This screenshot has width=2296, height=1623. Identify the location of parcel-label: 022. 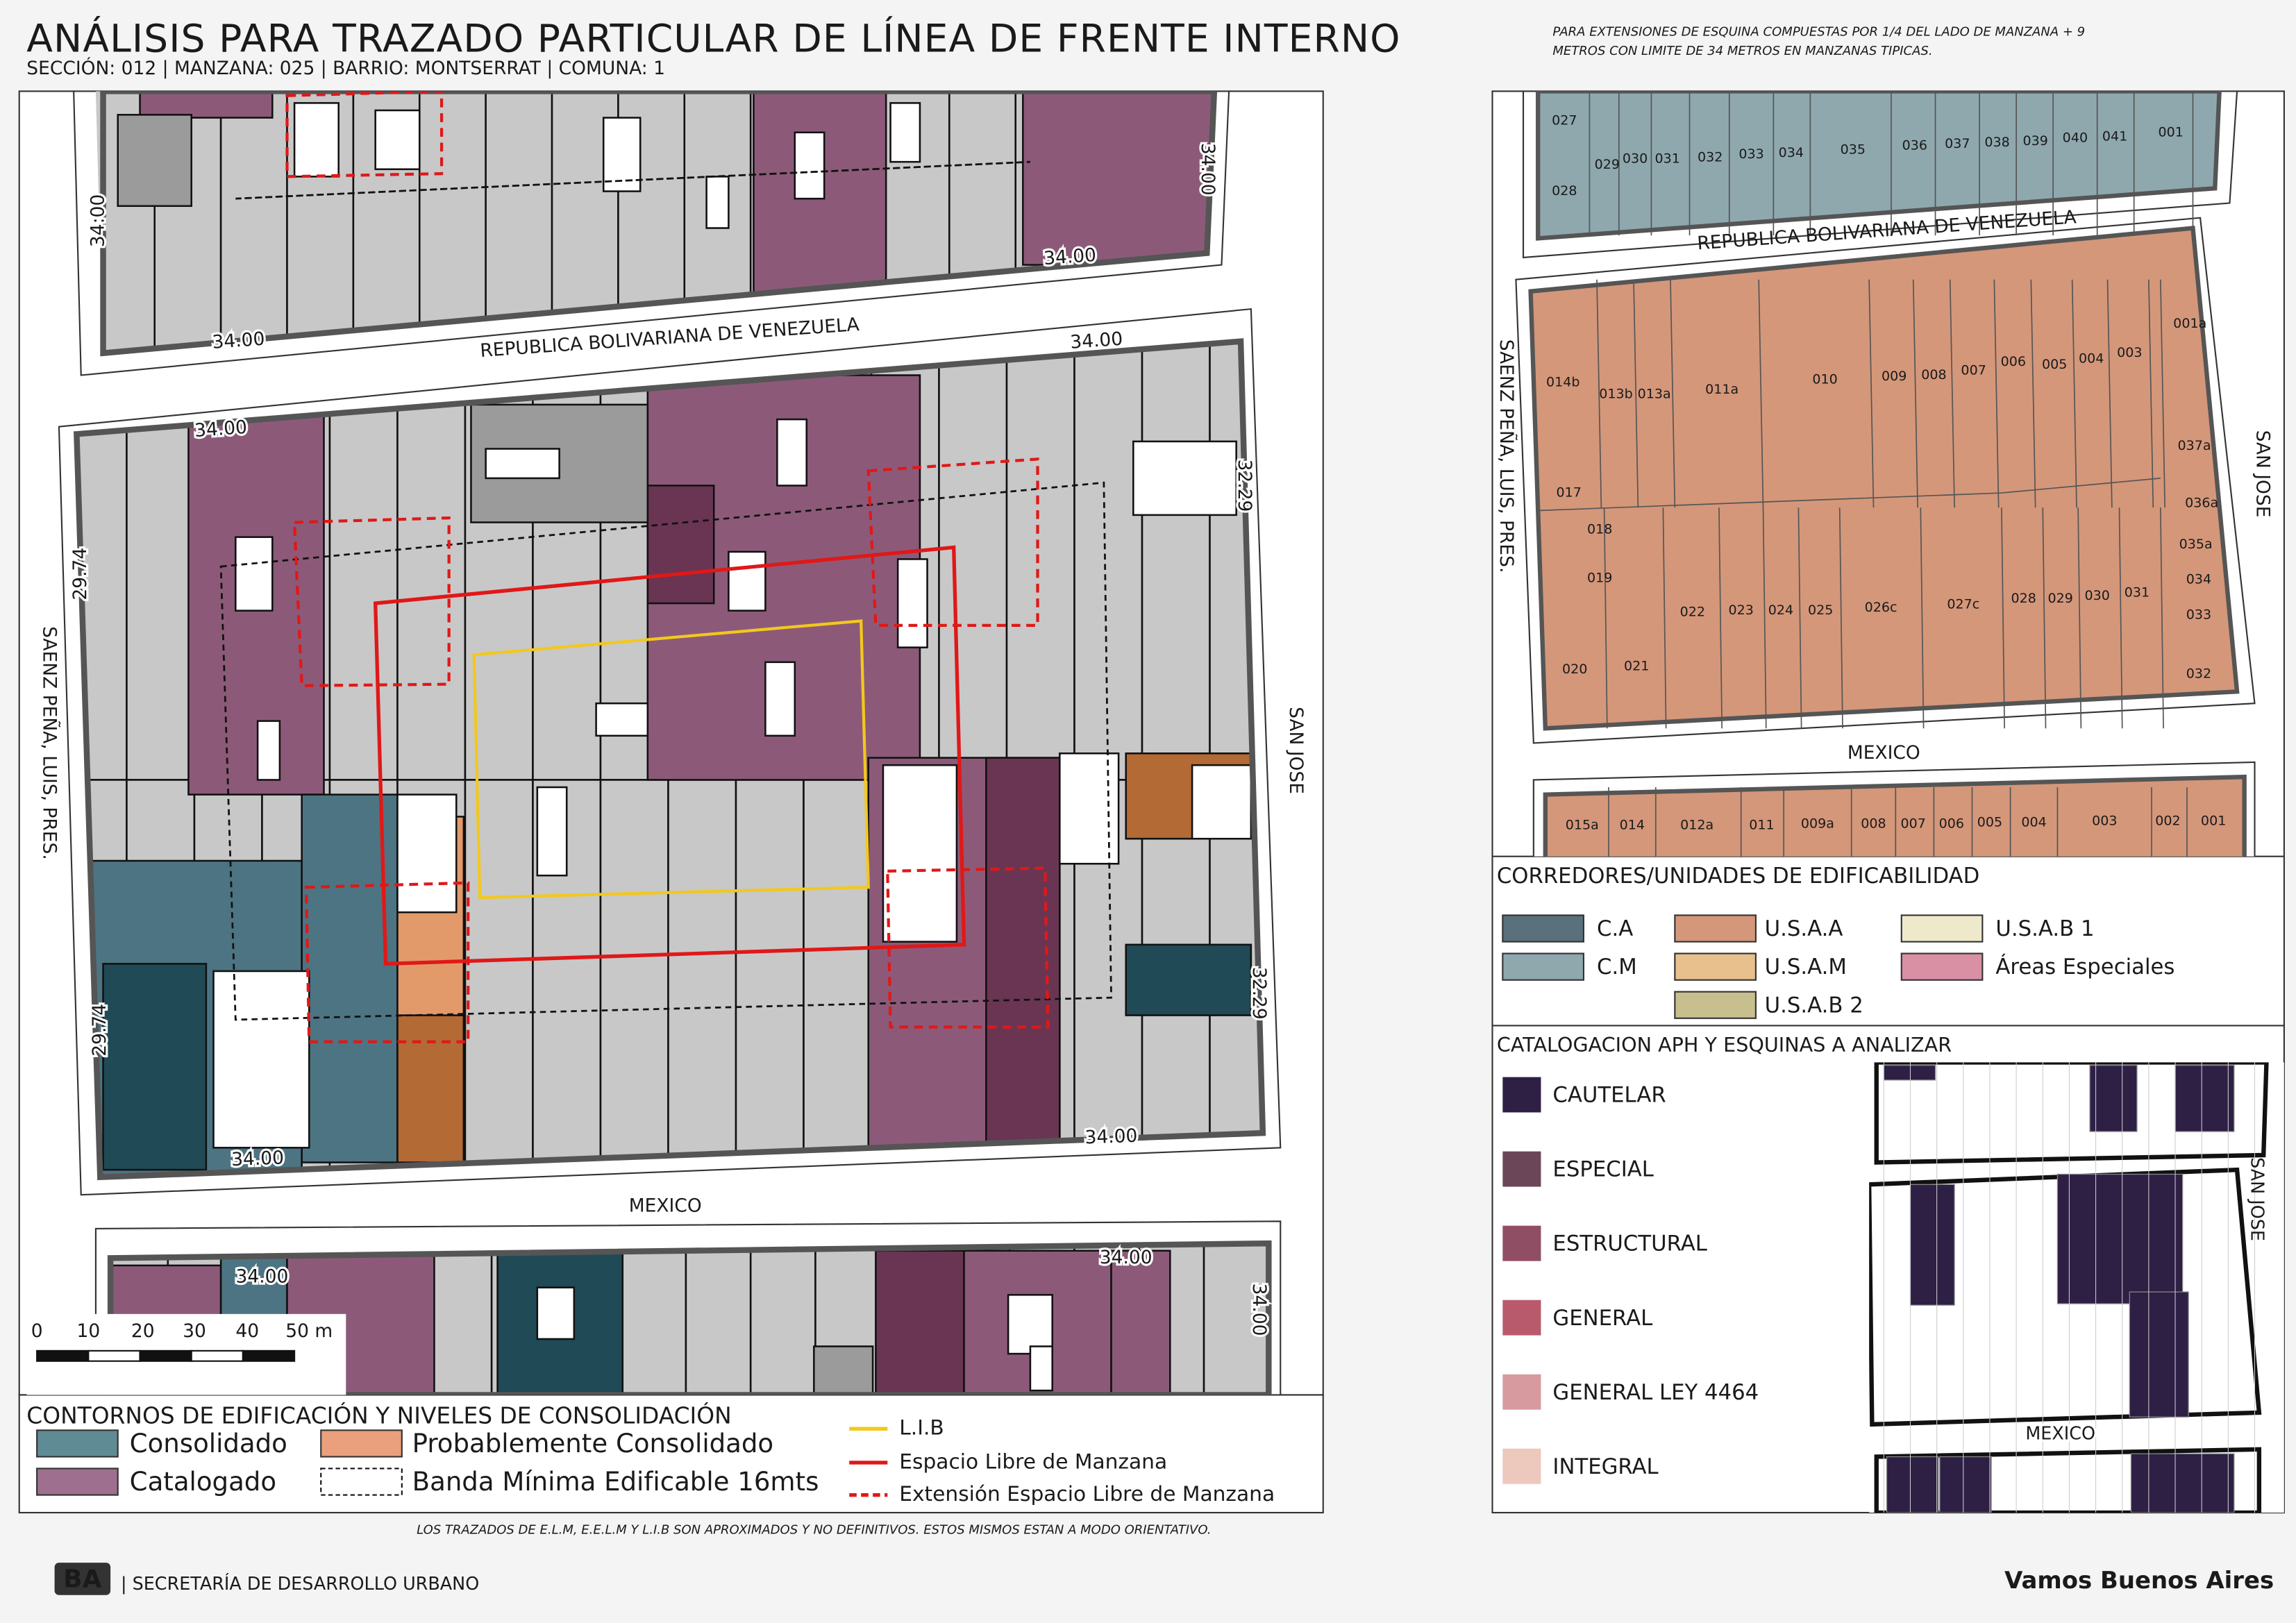
(1692, 611).